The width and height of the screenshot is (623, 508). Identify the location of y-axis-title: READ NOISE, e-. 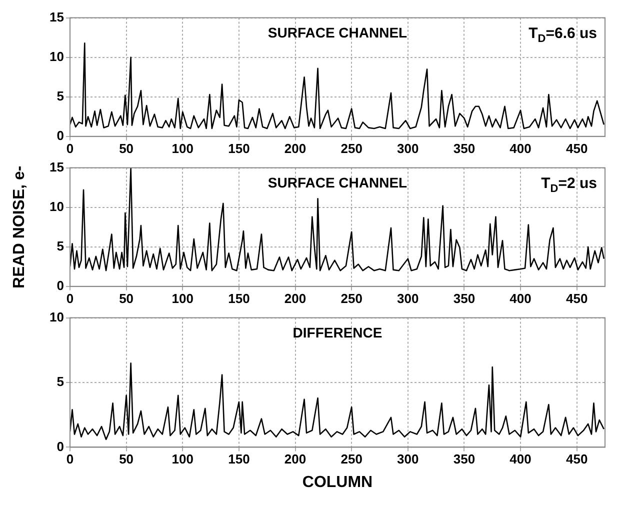
(19, 227).